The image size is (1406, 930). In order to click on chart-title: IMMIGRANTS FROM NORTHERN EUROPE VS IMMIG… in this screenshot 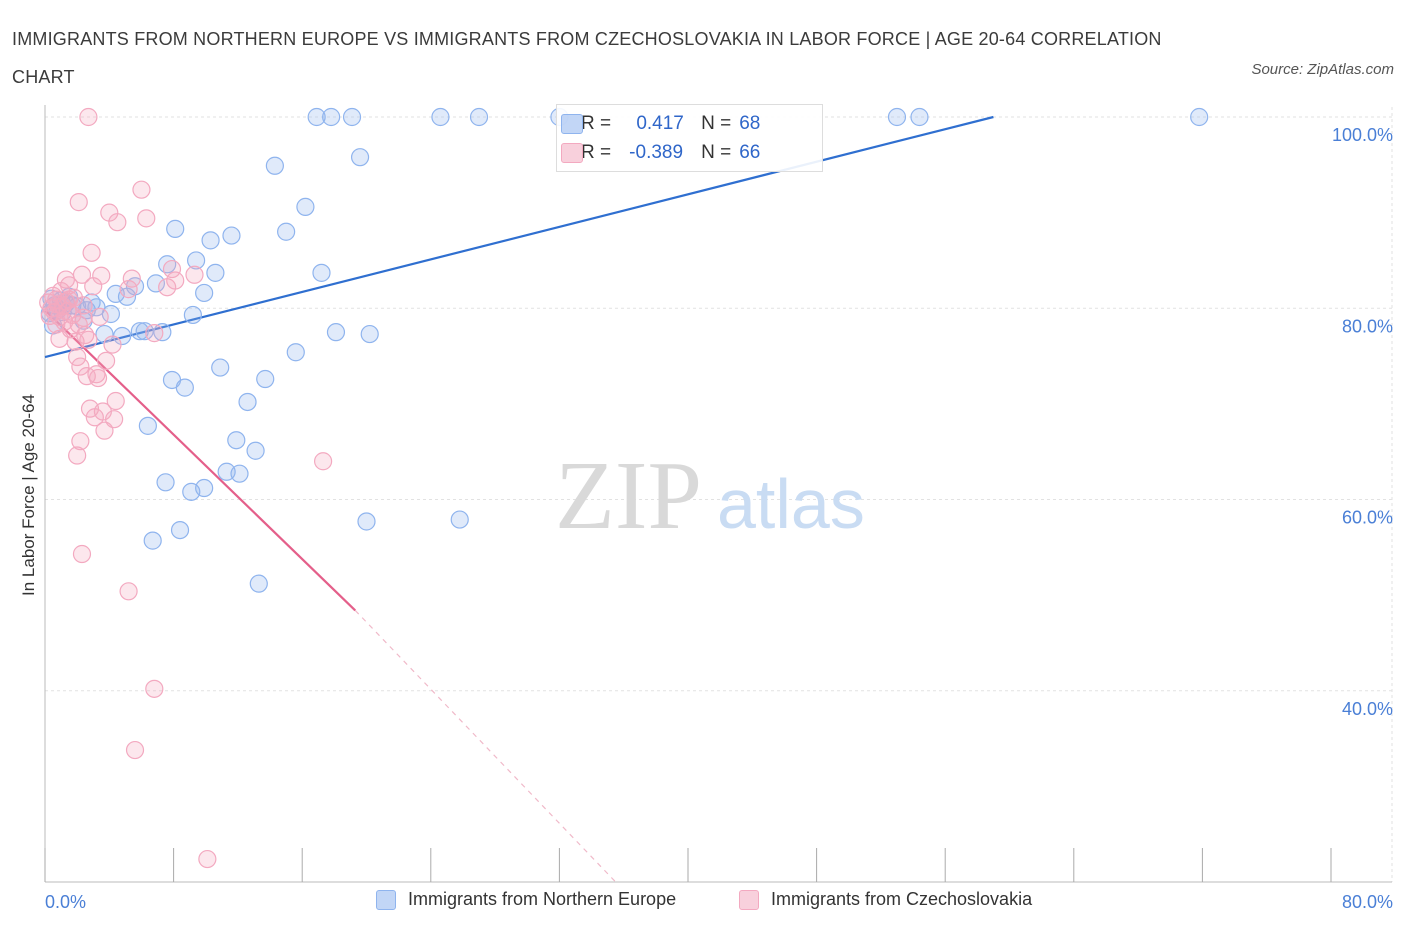, I will do `click(587, 58)`.